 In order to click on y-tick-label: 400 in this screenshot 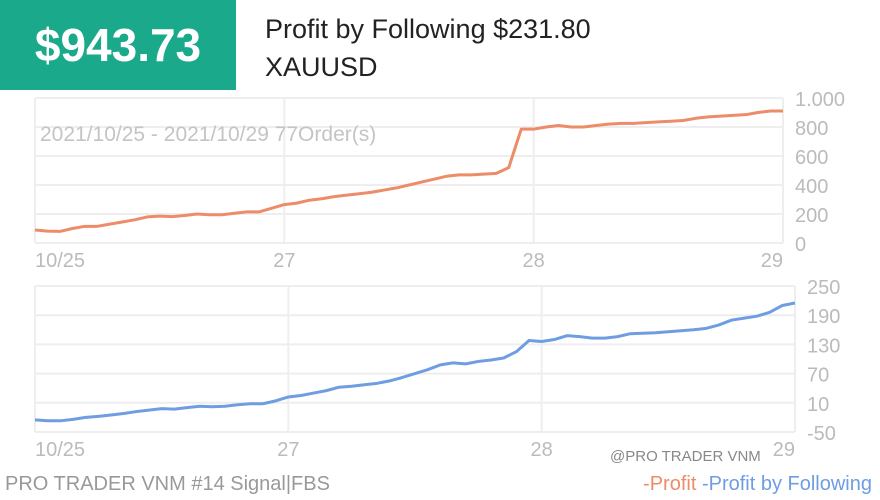, I will do `click(811, 187)`.